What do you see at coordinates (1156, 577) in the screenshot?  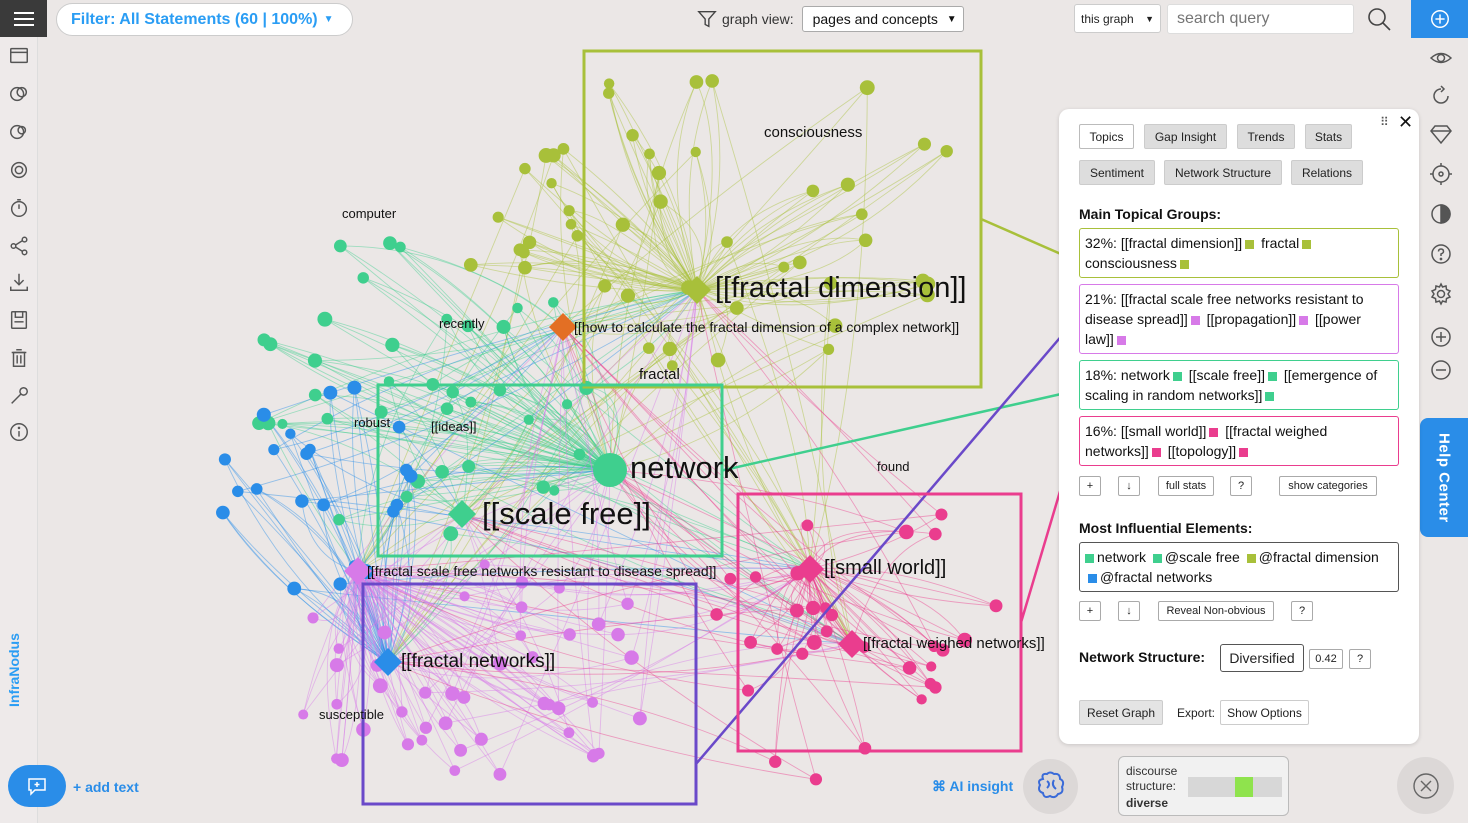 I see `influential-item: @fractal networks` at bounding box center [1156, 577].